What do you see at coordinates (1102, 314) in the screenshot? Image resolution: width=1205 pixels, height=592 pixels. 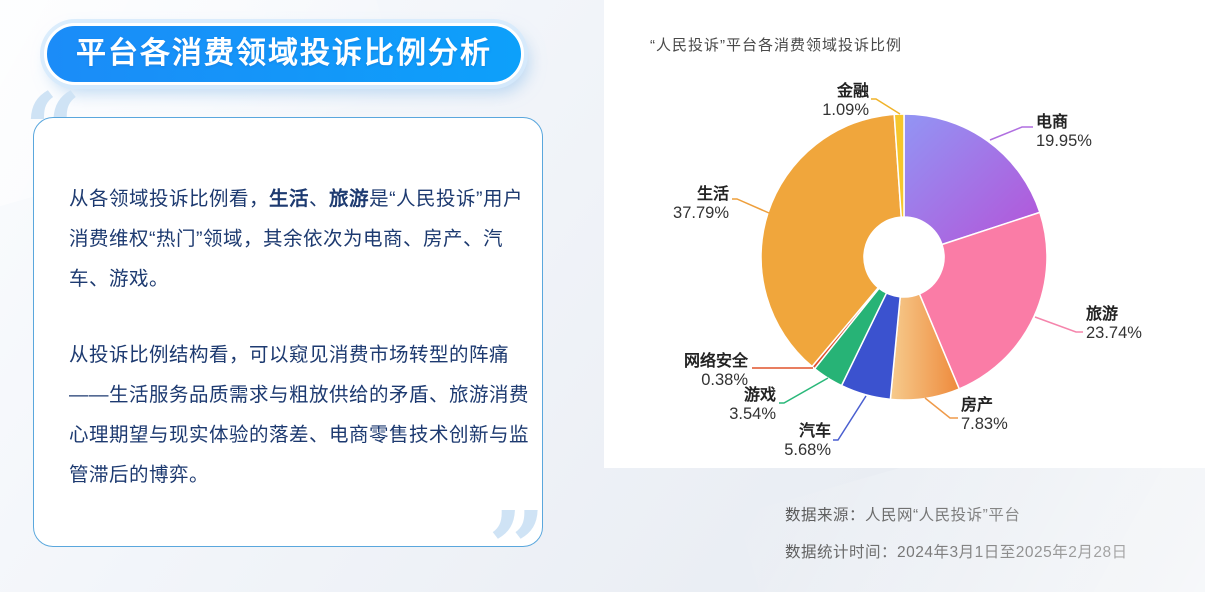 I see `pie-label-name: 旅游` at bounding box center [1102, 314].